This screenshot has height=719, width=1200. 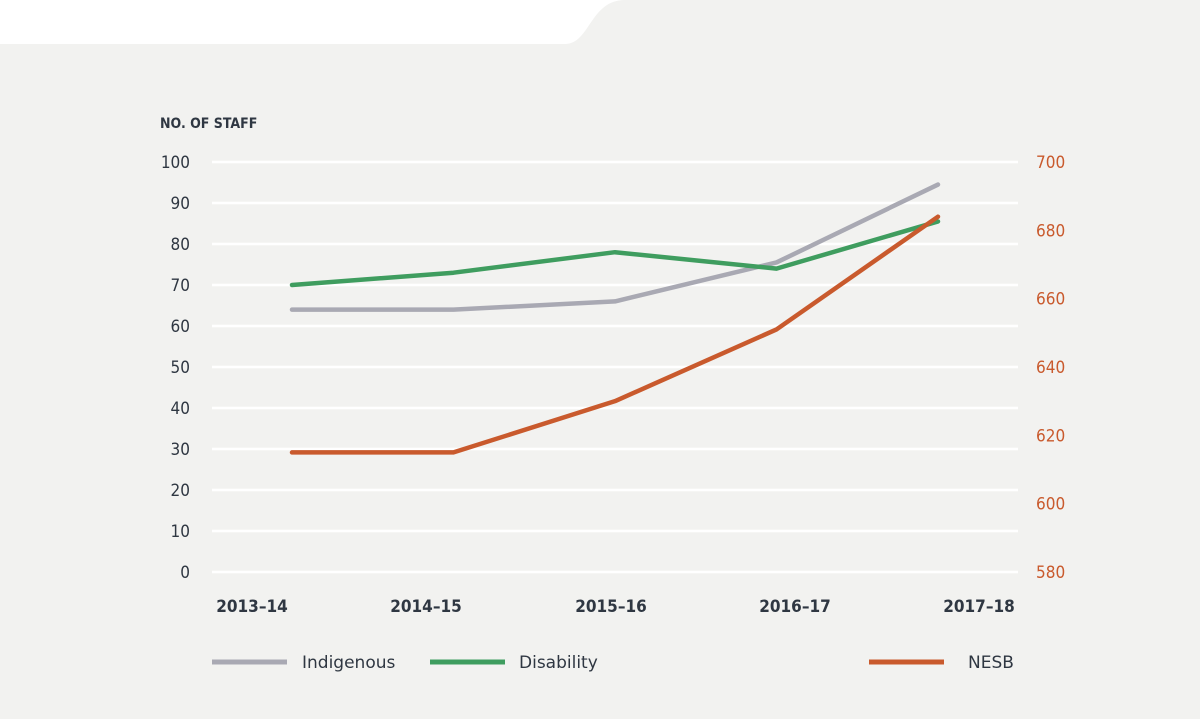 What do you see at coordinates (979, 607) in the screenshot?
I see `x-tick-label: 2017–18` at bounding box center [979, 607].